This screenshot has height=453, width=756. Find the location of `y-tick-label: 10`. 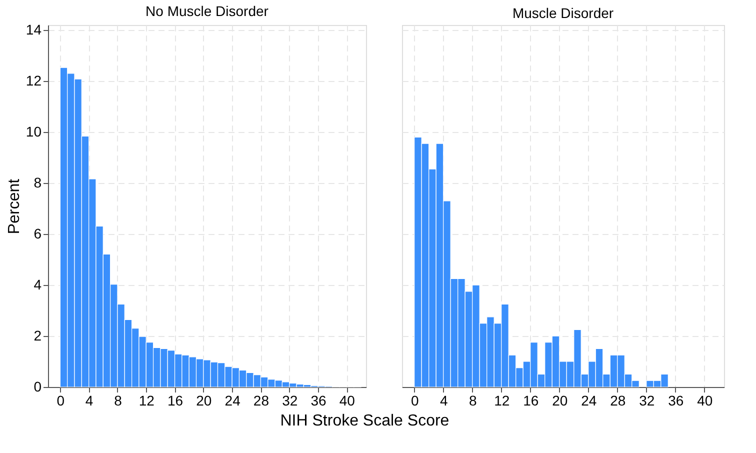

y-tick-label: 10 is located at coordinates (34, 132).